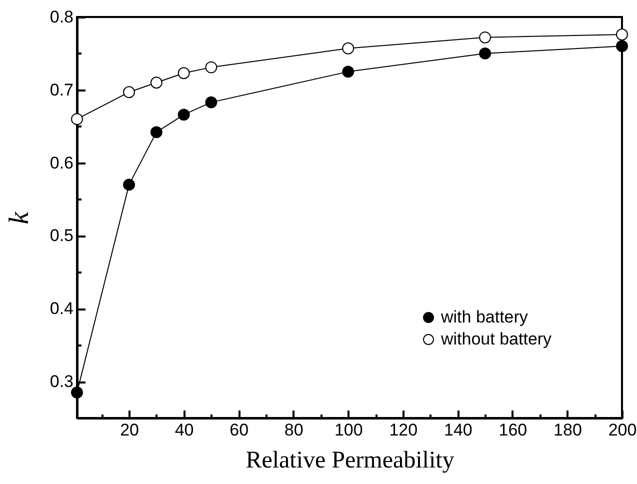  What do you see at coordinates (239, 430) in the screenshot?
I see `x-tick-label: 60` at bounding box center [239, 430].